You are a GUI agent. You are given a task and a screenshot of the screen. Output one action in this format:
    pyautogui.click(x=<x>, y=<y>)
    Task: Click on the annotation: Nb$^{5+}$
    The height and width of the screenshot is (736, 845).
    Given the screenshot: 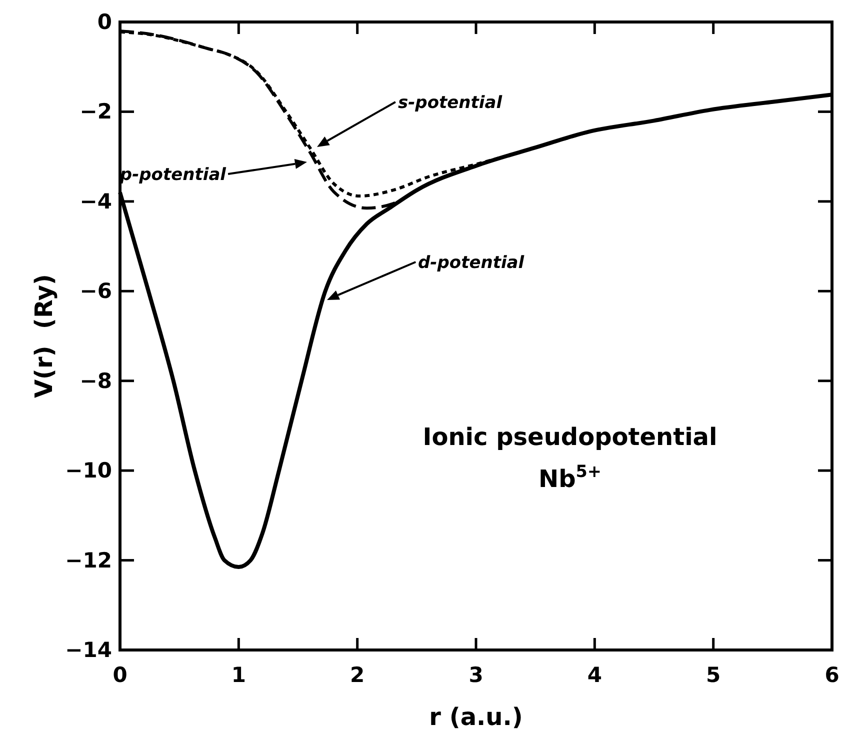 What is the action you would take?
    pyautogui.click(x=570, y=477)
    